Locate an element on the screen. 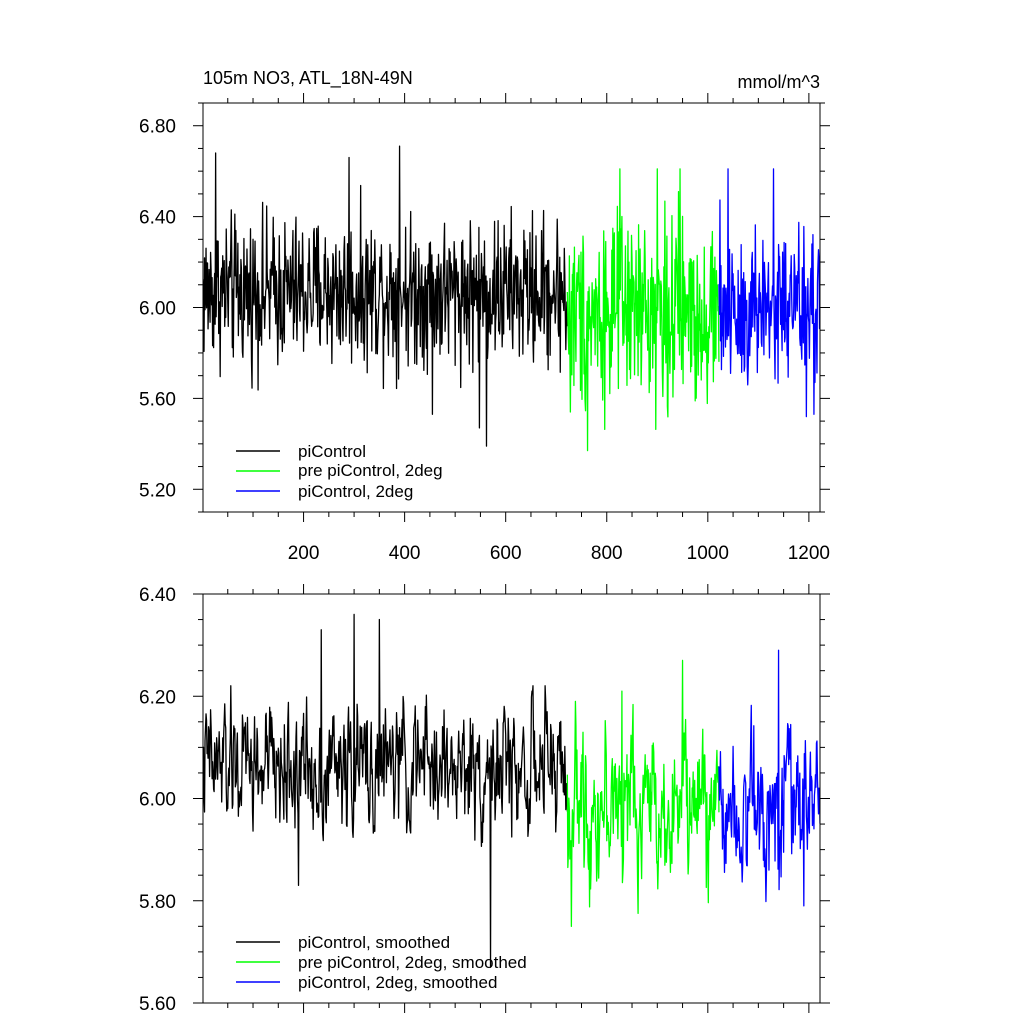  legend-label-pre-picontrol-2deg-smoothed: pre piControl, 2deg, smoothed is located at coordinates (412, 962).